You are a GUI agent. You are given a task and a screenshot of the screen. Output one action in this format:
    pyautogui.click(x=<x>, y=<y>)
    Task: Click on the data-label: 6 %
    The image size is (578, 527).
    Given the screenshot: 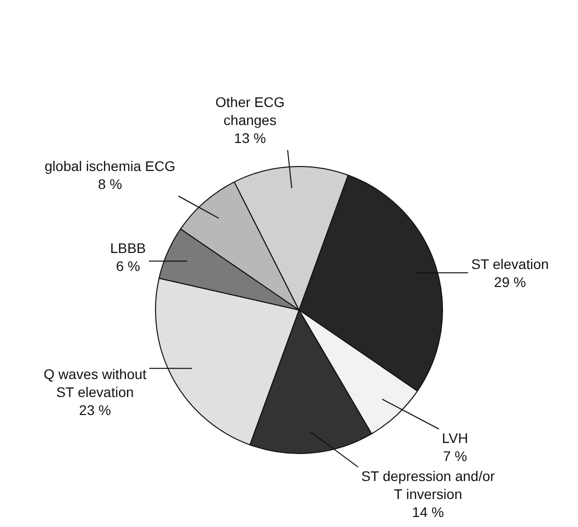 What is the action you would take?
    pyautogui.click(x=128, y=266)
    